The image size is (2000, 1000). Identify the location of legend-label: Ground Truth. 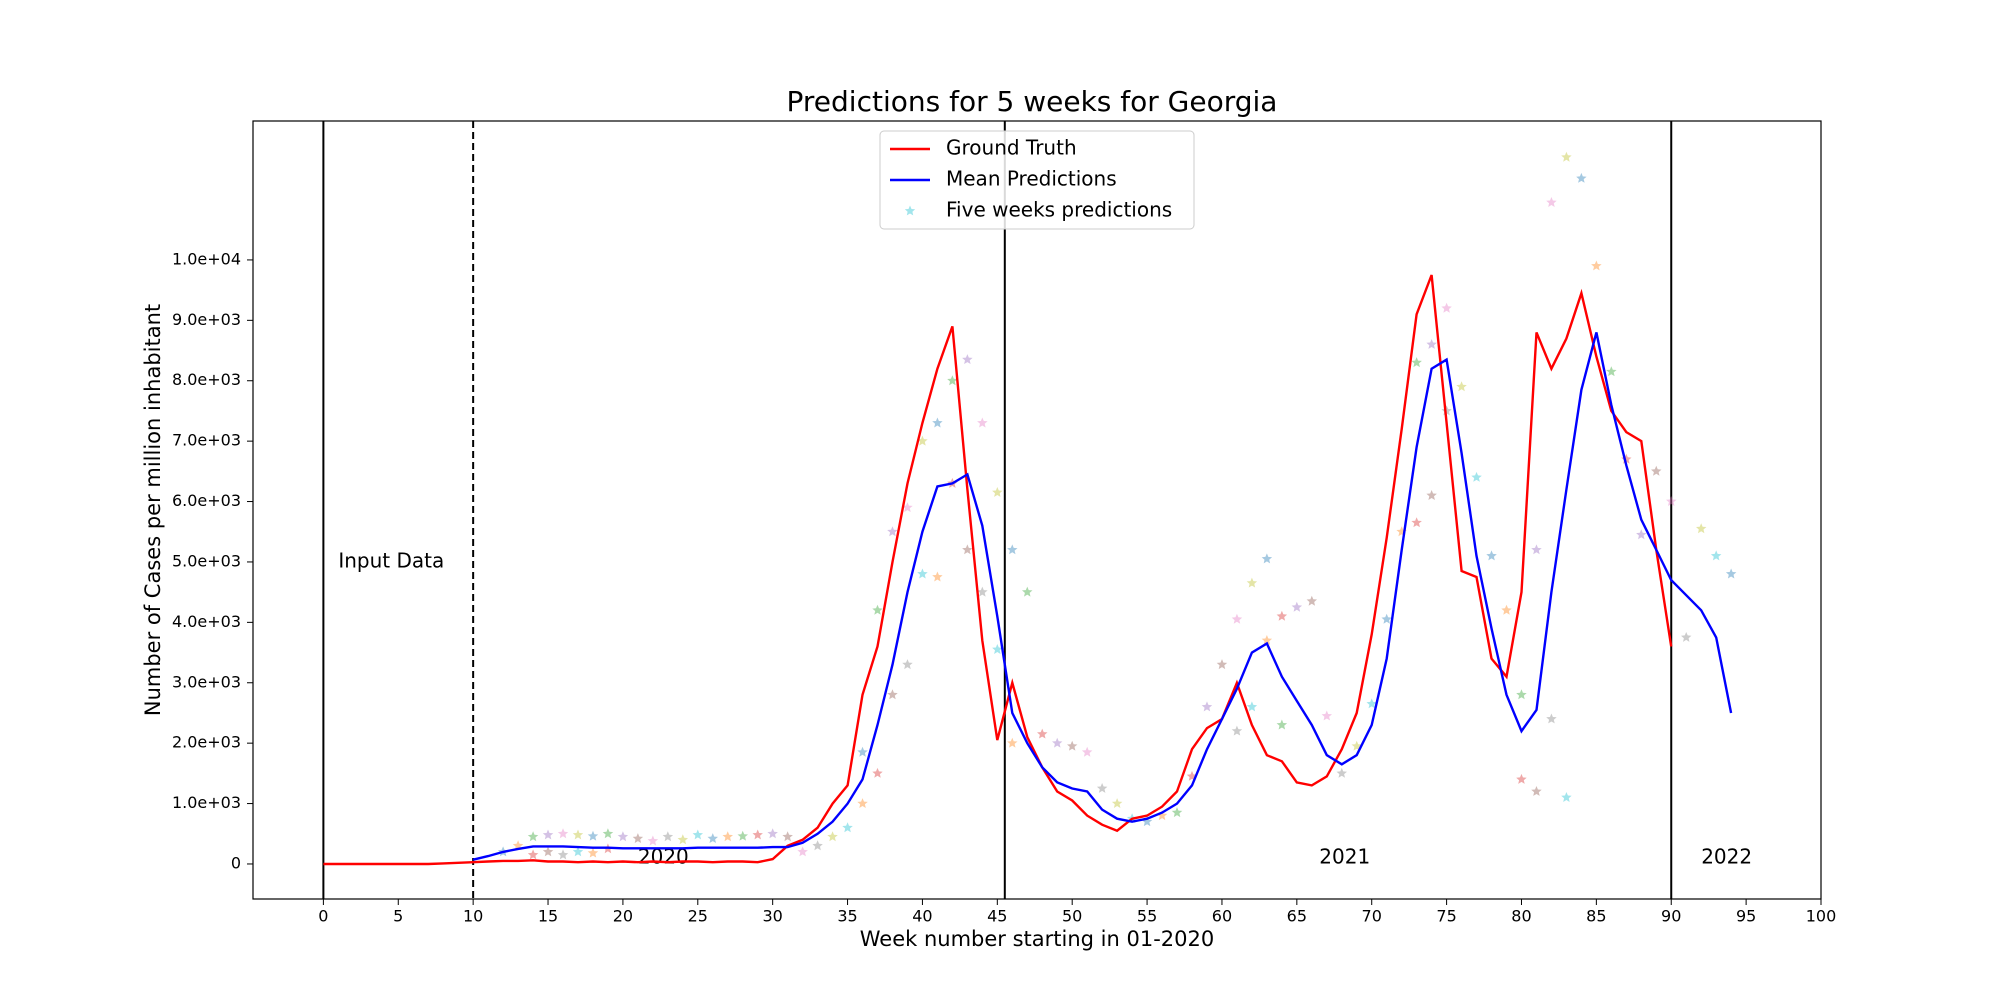
(1011, 148).